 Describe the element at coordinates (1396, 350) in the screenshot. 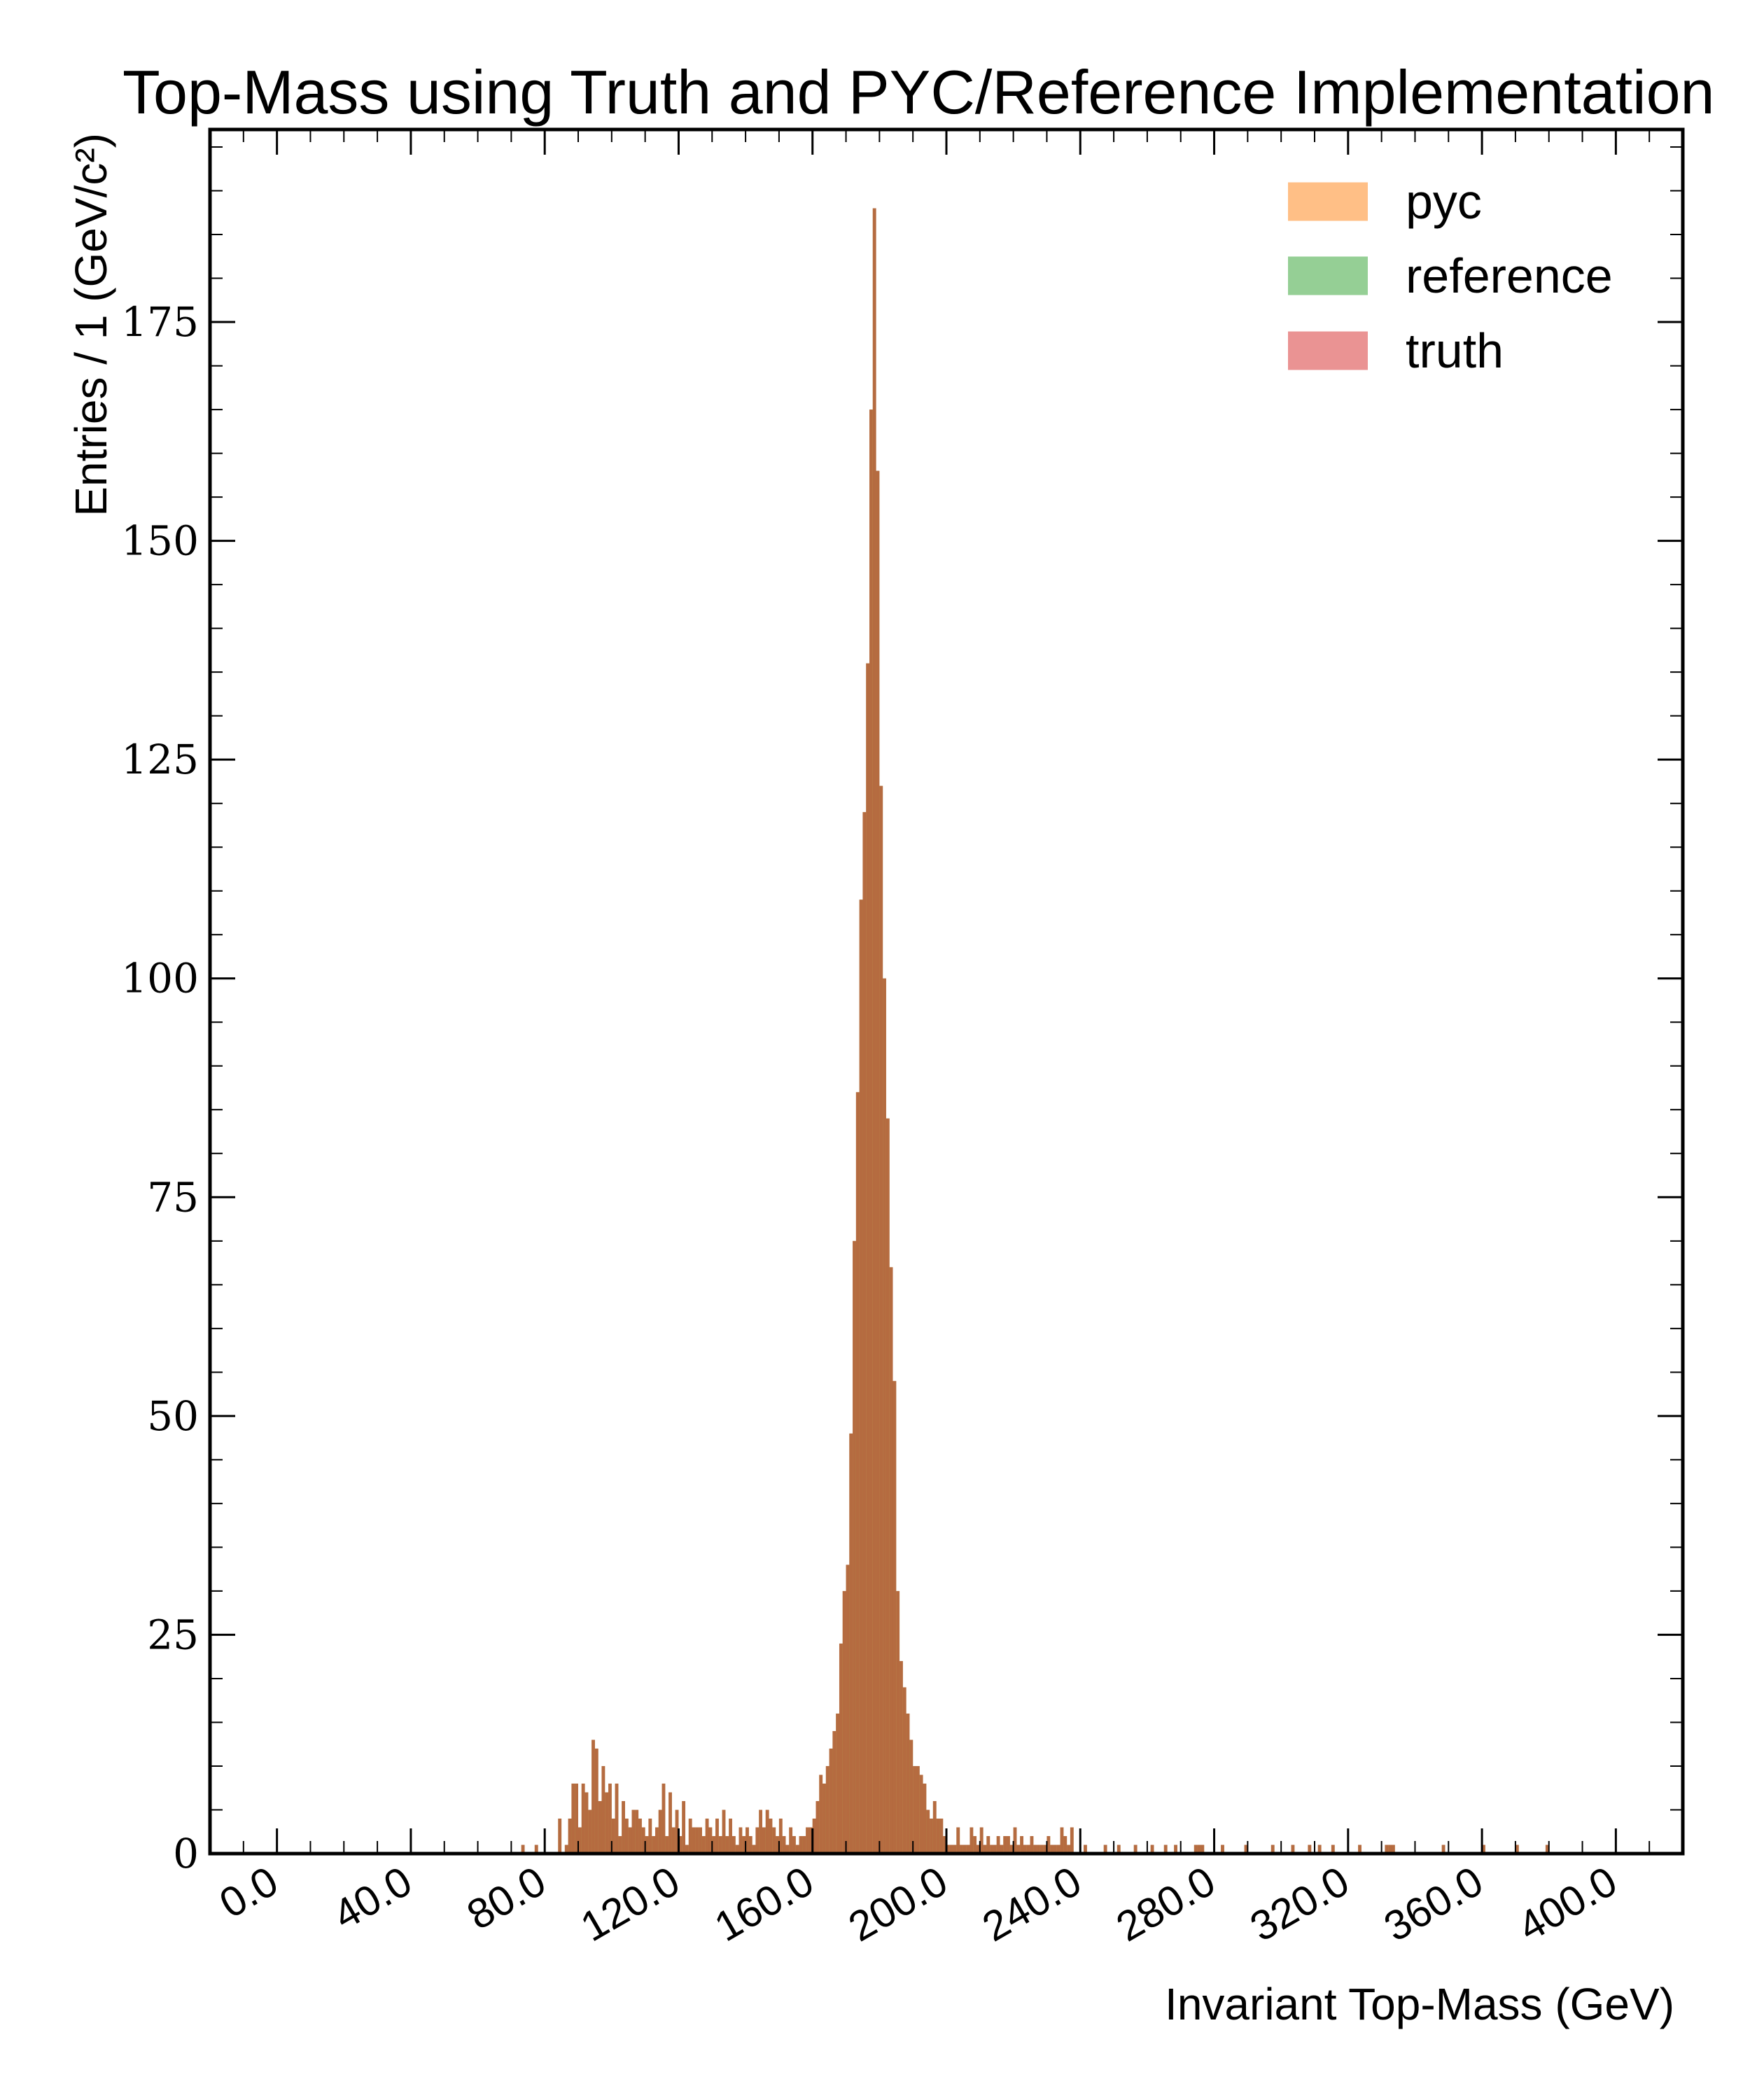

I see `legend-item-truth: truth` at that location.